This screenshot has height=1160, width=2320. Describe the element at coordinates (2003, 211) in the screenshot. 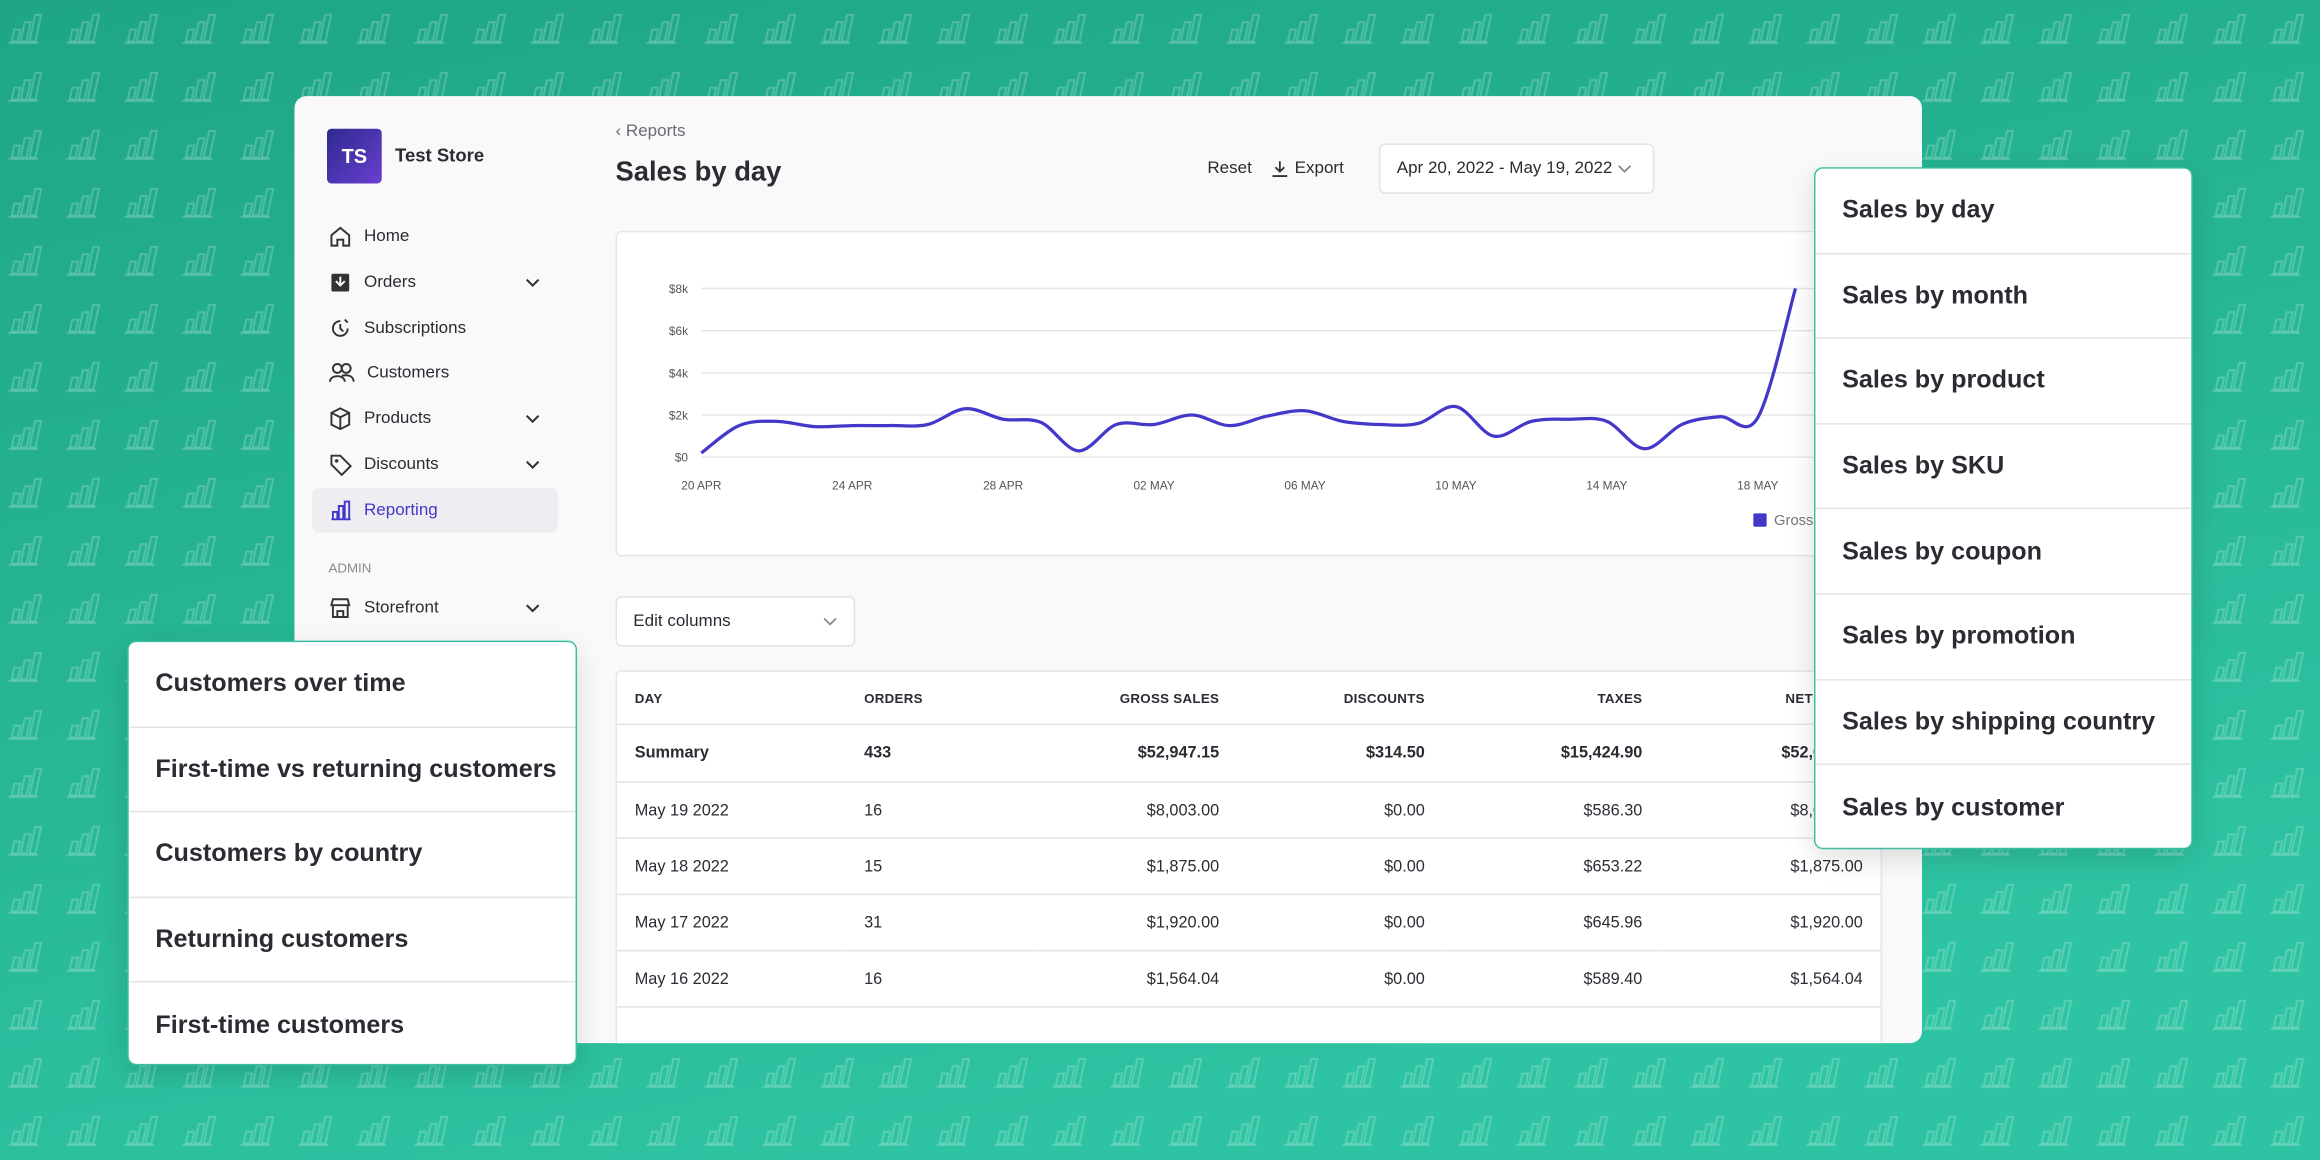

I see `menu-item: Sales by day` at that location.